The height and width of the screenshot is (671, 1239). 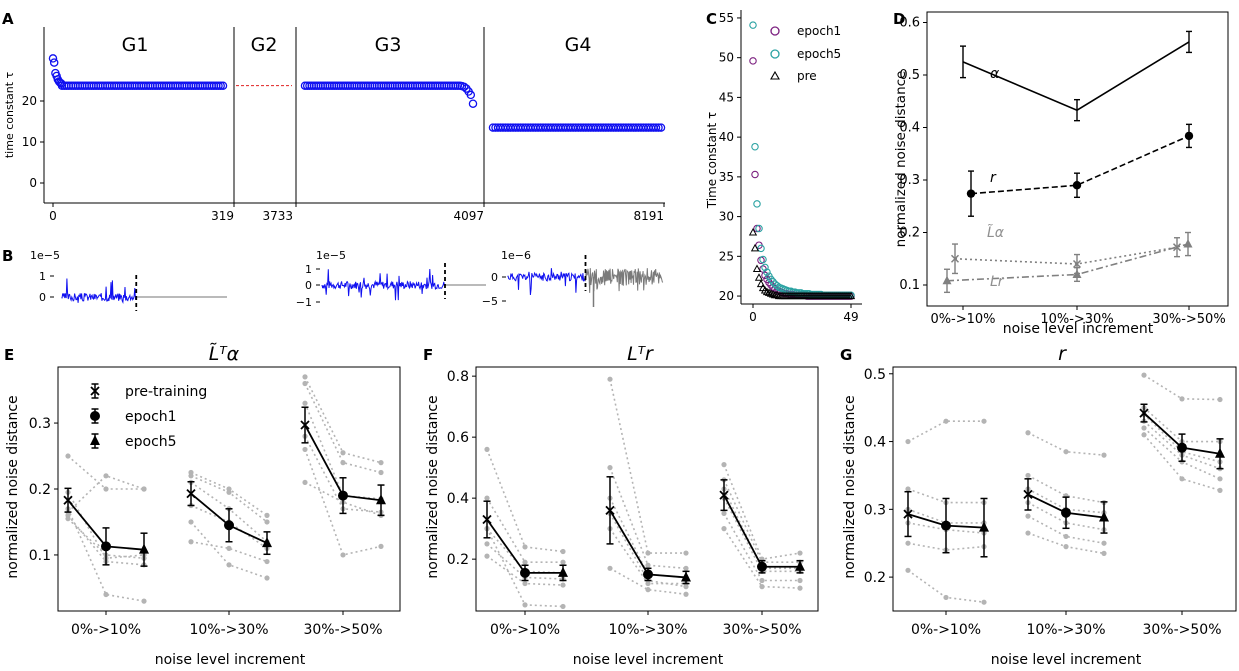 What do you see at coordinates (1066, 660) in the screenshot?
I see `panel-g-xlabel: noise level increment` at bounding box center [1066, 660].